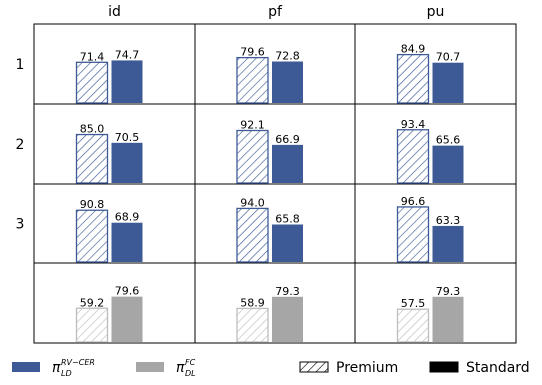 The height and width of the screenshot is (385, 542). I want to click on legend-subscript-pi_ld: LD, so click(66, 373).